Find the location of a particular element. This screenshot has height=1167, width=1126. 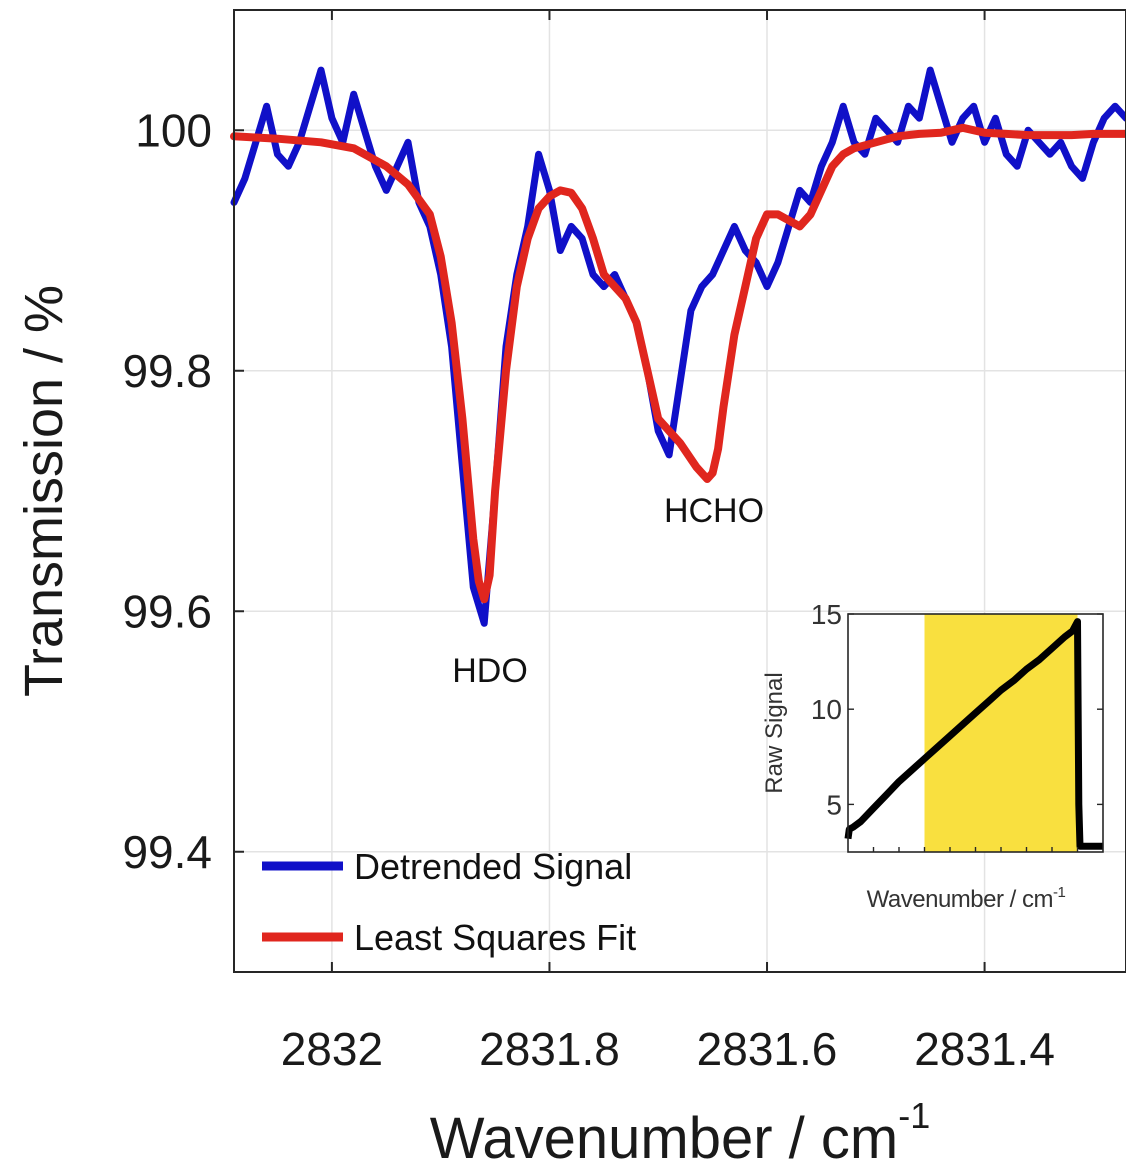

inset-ticks is located at coordinates (975, 732).